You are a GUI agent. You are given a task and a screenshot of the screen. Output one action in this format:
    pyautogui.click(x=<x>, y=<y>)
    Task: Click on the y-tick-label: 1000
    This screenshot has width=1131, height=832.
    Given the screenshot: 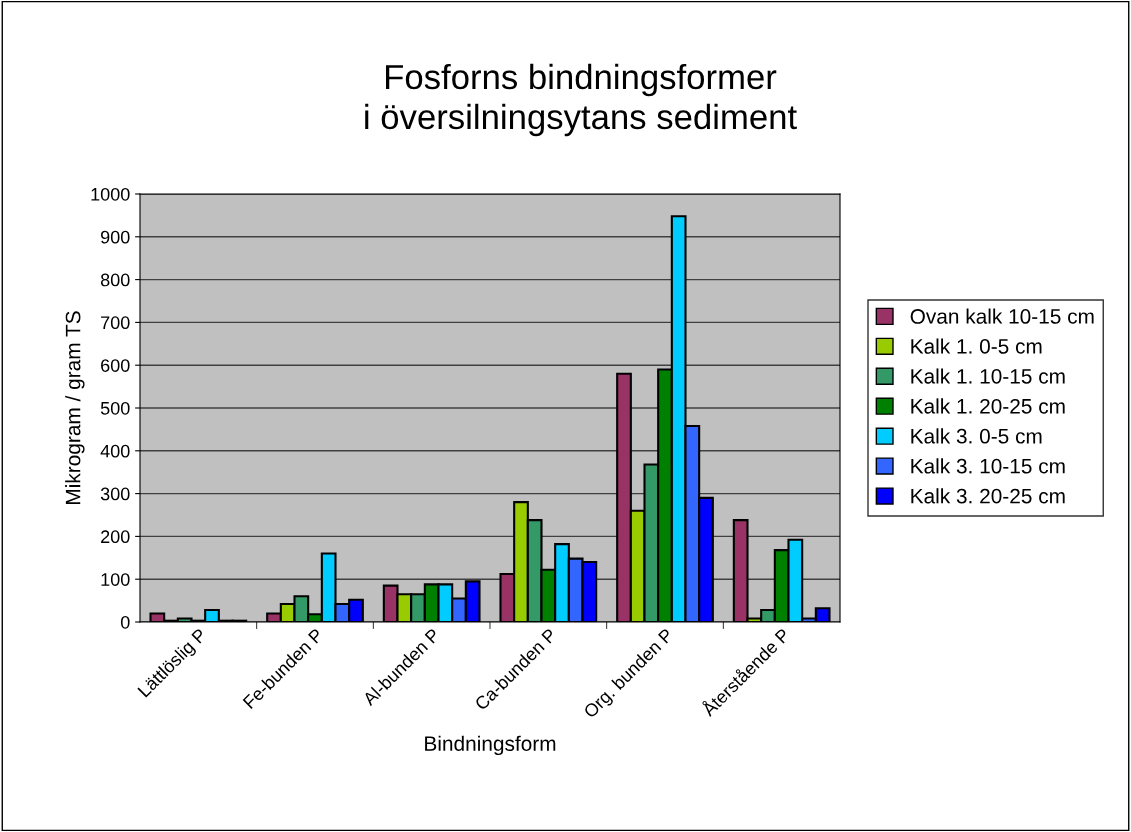 What is the action you would take?
    pyautogui.click(x=110, y=194)
    